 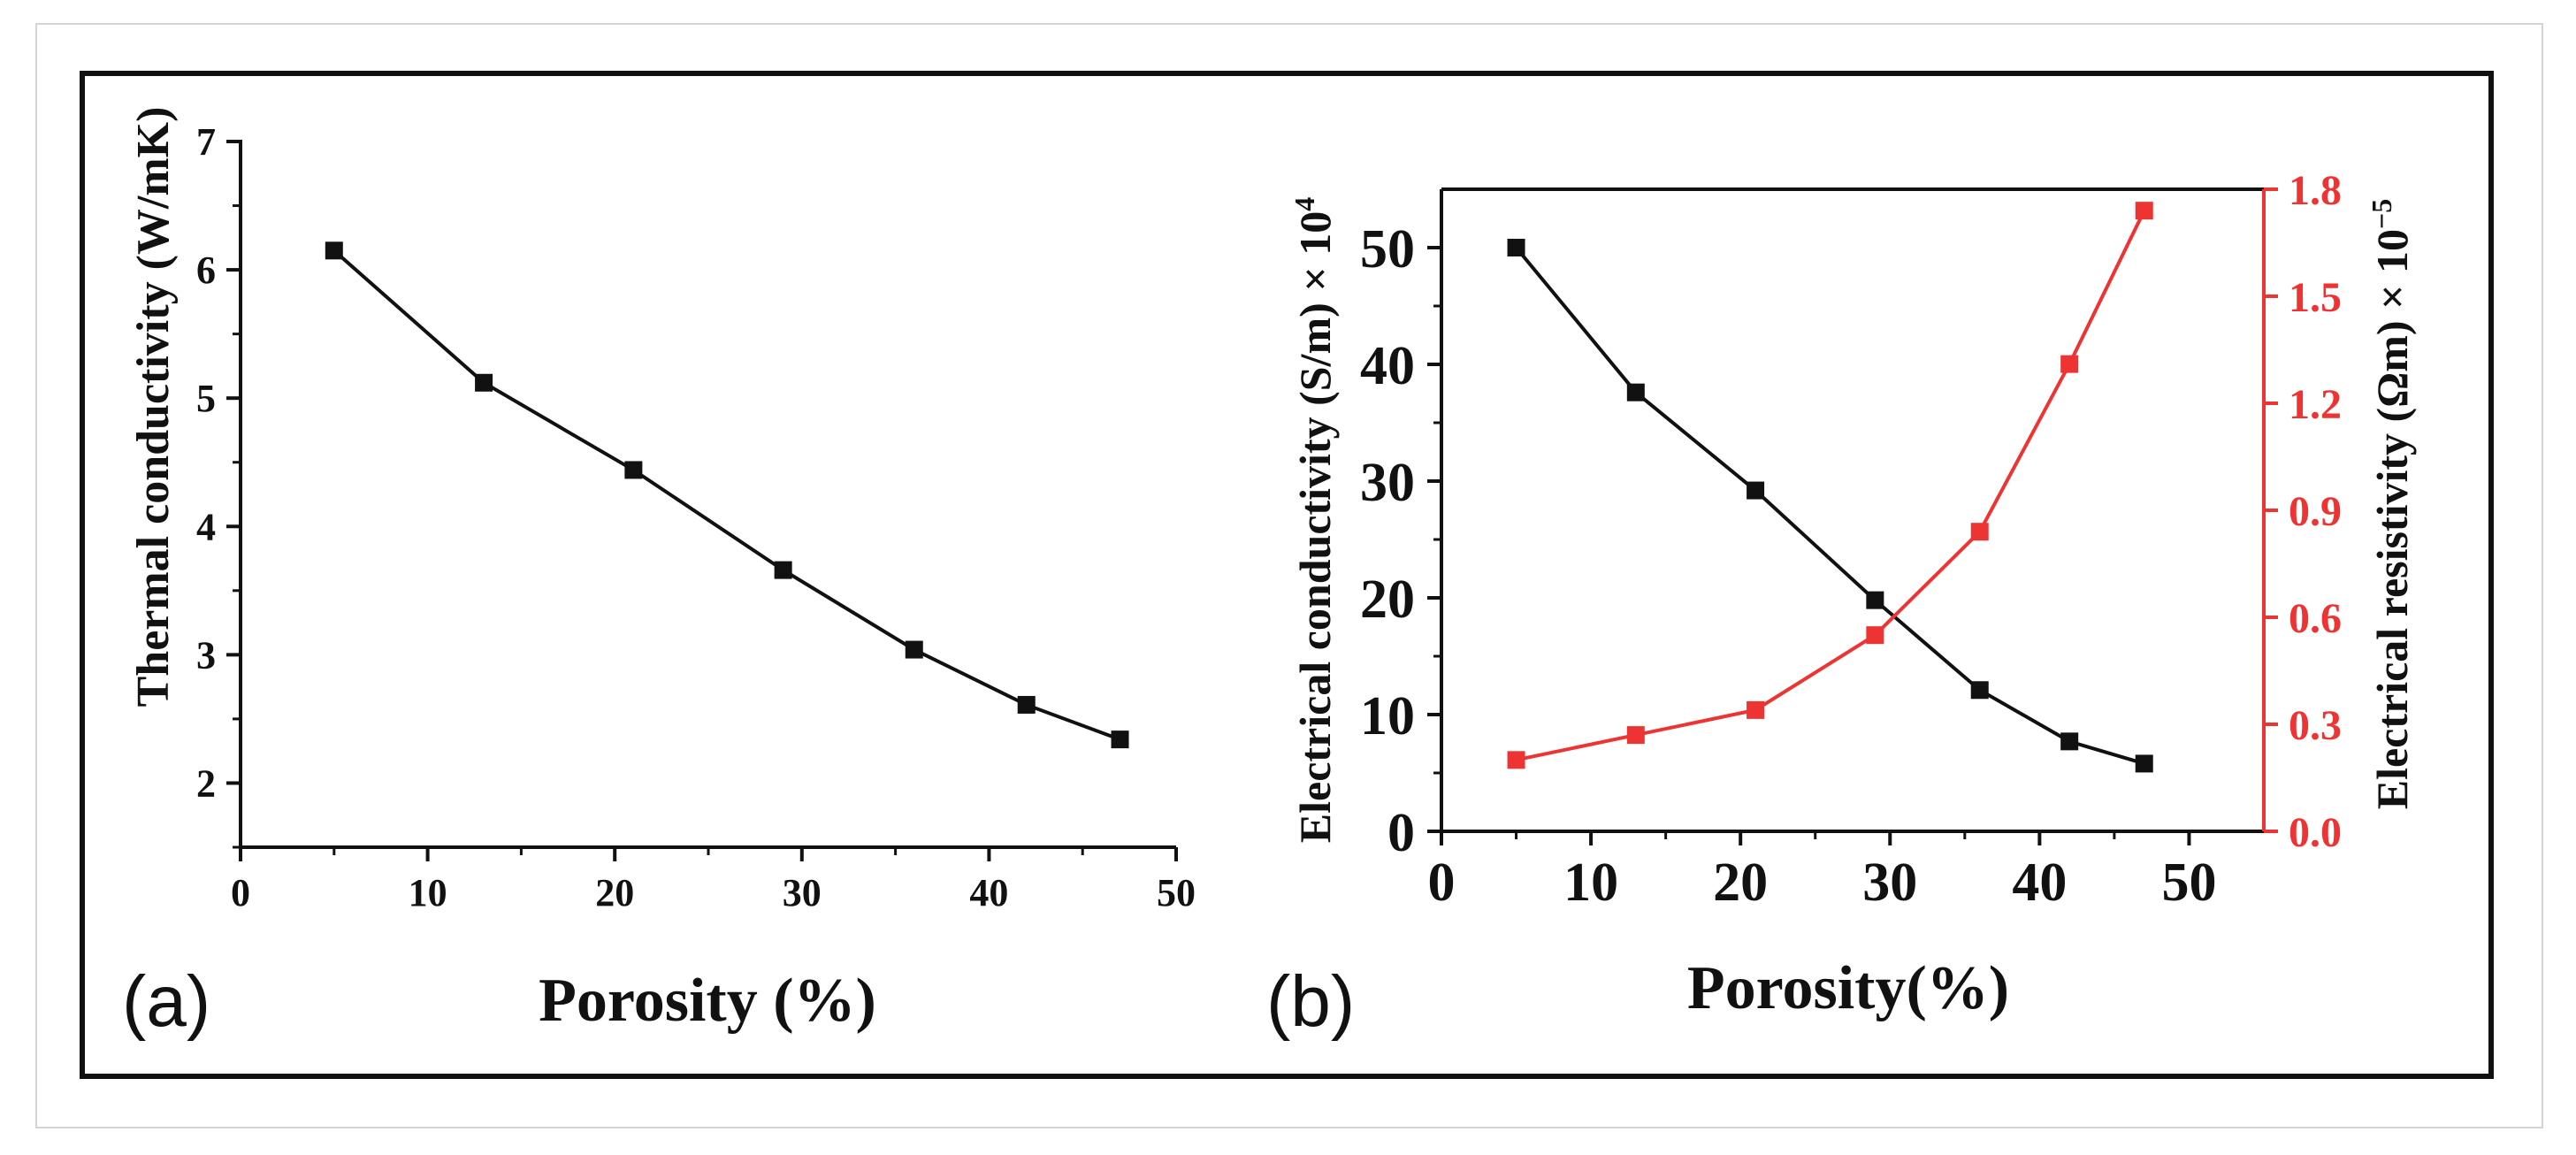 What do you see at coordinates (1310, 1001) in the screenshot?
I see `panel-b-label: (b)` at bounding box center [1310, 1001].